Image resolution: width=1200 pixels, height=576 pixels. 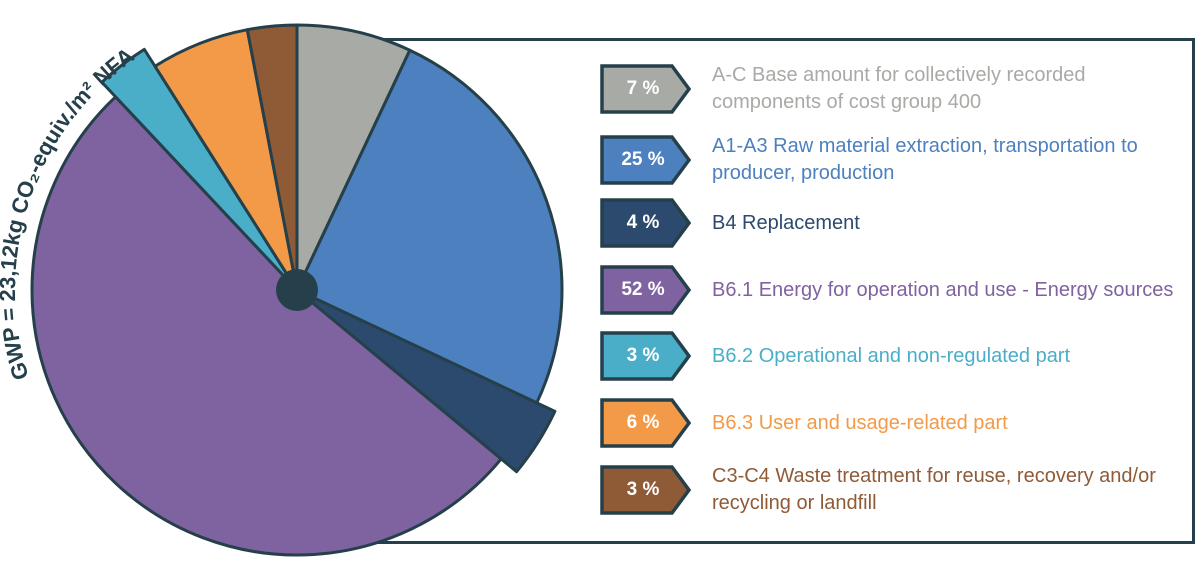 What do you see at coordinates (643, 88) in the screenshot?
I see `legend-percent: 7 %` at bounding box center [643, 88].